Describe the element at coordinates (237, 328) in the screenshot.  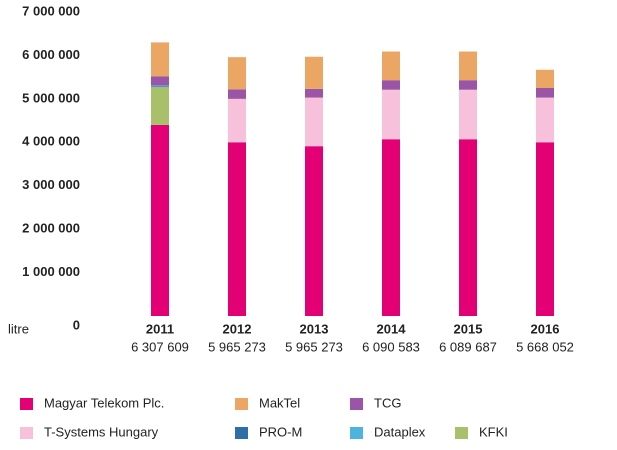
I see `x-tick-label: 2012` at that location.